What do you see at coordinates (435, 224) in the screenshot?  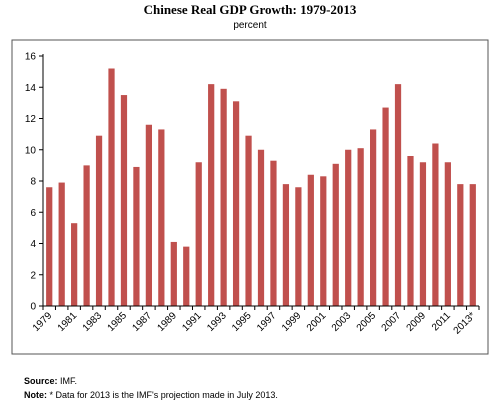 I see `bar-2010` at bounding box center [435, 224].